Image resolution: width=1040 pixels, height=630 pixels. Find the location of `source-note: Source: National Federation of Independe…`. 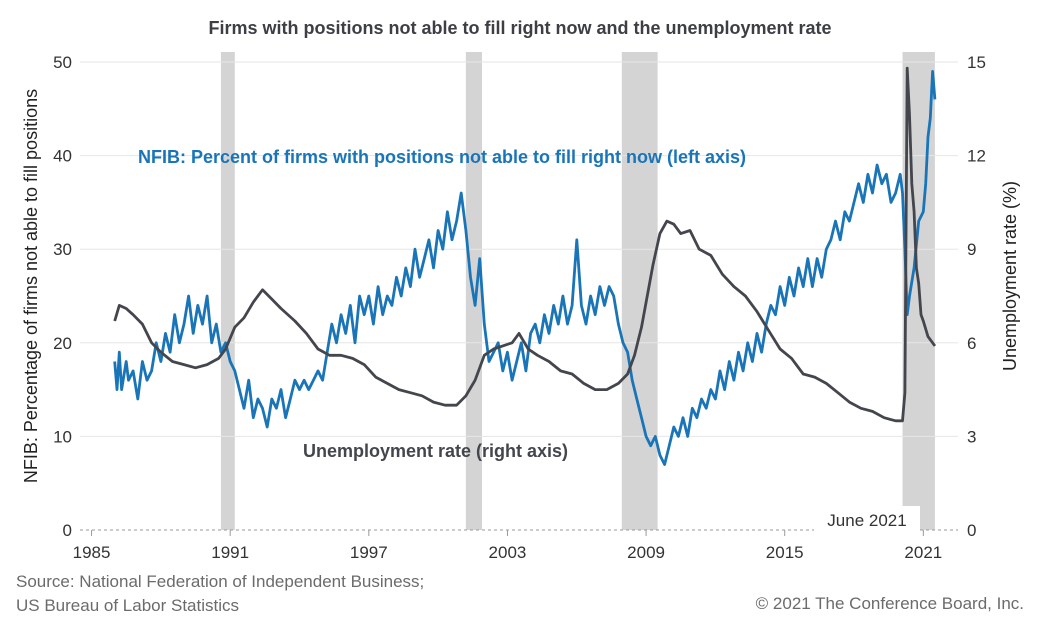

source-note: Source: National Federation of Independe… is located at coordinates (220, 594).